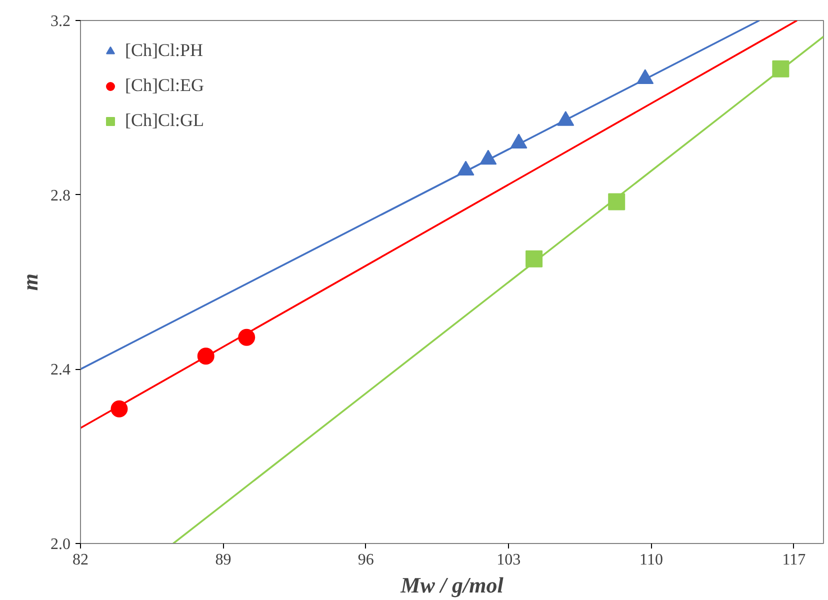  What do you see at coordinates (164, 120) in the screenshot?
I see `legend-label: [Ch]Cl:GL` at bounding box center [164, 120].